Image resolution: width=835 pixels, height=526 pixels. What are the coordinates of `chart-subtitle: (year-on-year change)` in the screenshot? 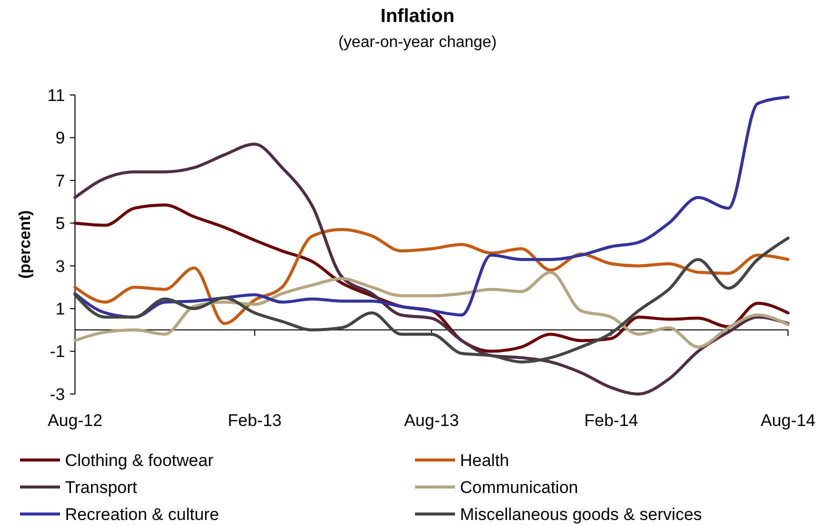 It's located at (417, 42).